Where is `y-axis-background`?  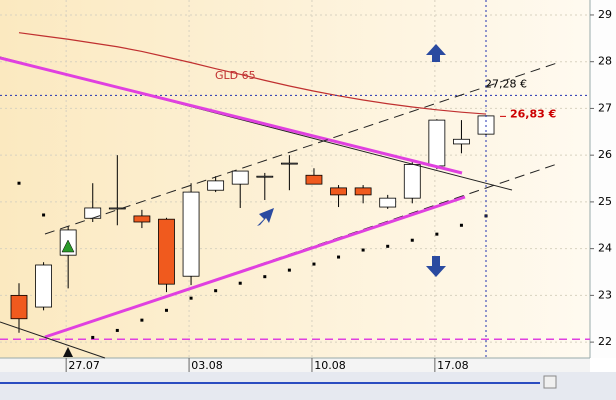
y-axis-background is located at coordinates (603, 179).